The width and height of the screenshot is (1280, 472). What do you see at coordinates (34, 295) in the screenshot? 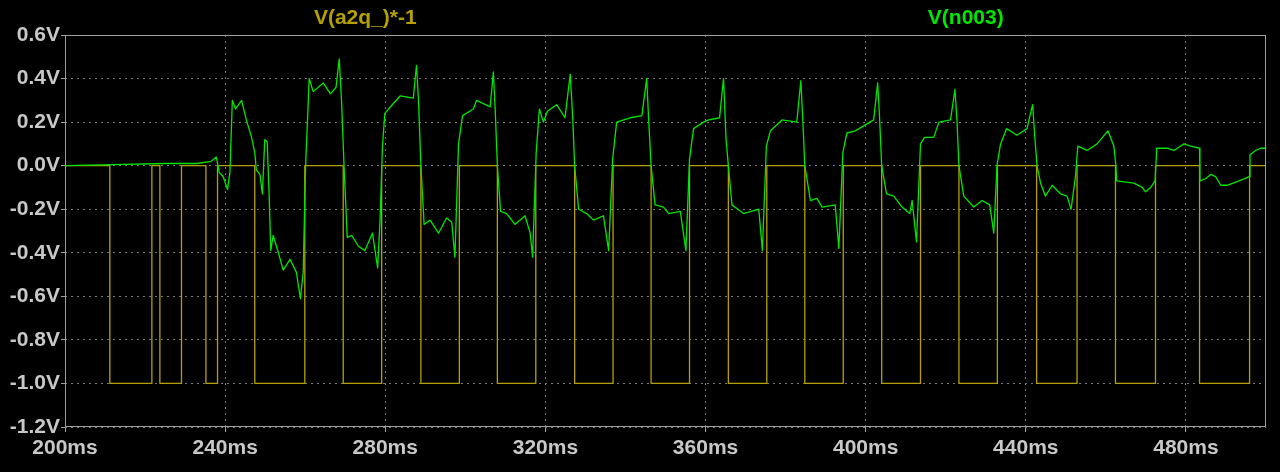
I see `y-tick-label: -0.6V` at bounding box center [34, 295].